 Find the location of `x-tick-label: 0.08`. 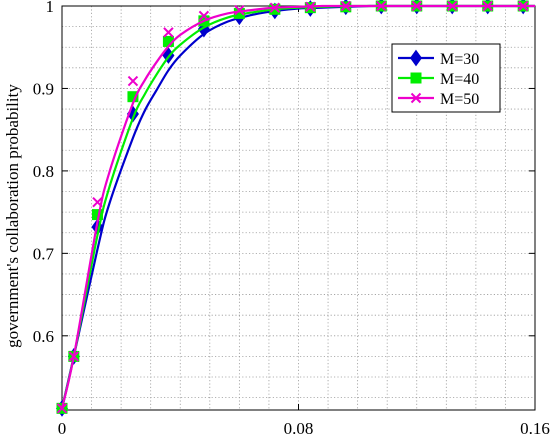

x-tick-label: 0.08 is located at coordinates (299, 428).